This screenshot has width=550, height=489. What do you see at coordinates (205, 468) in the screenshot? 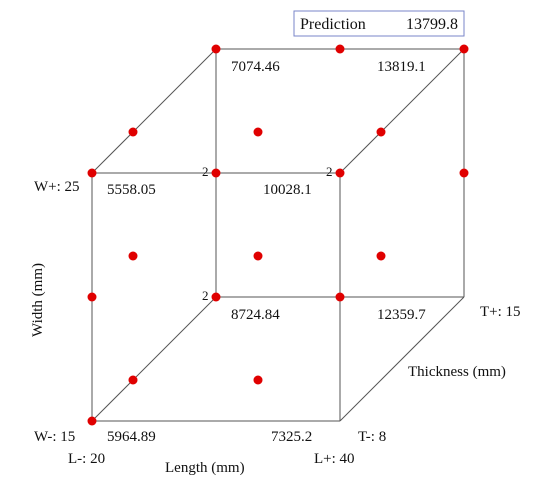
I see `length-axis-title: Length (mm)` at bounding box center [205, 468].